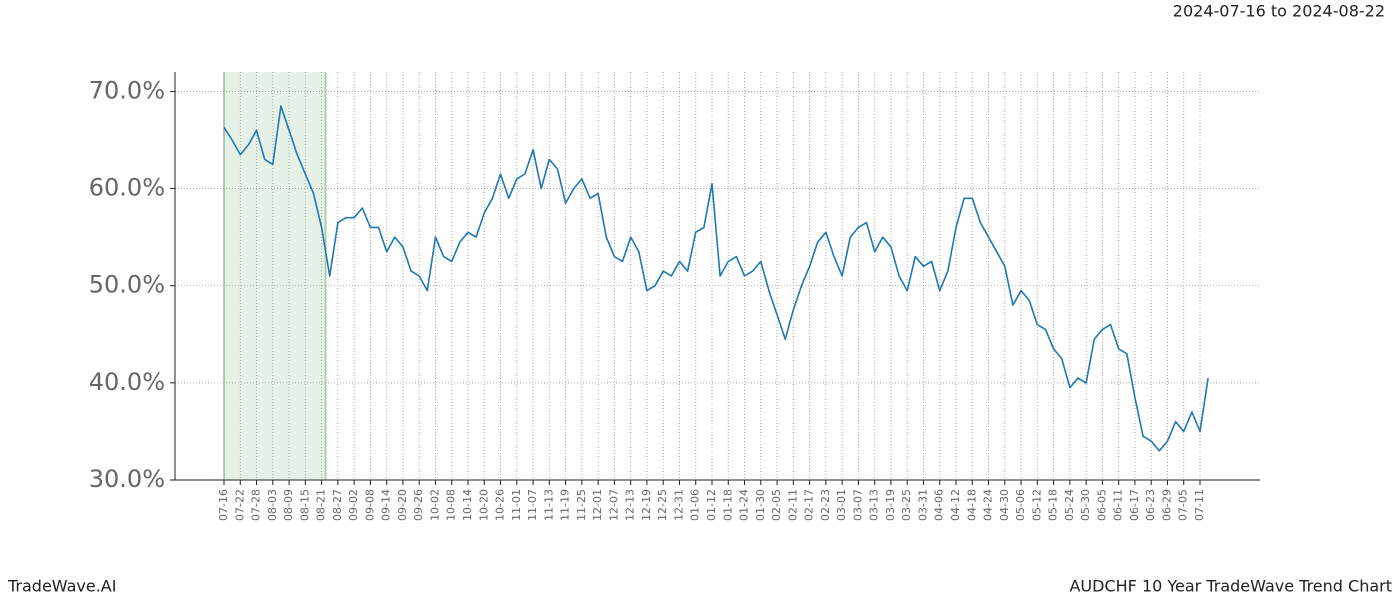  I want to click on y-tick-label: 70.0%, so click(127, 90).